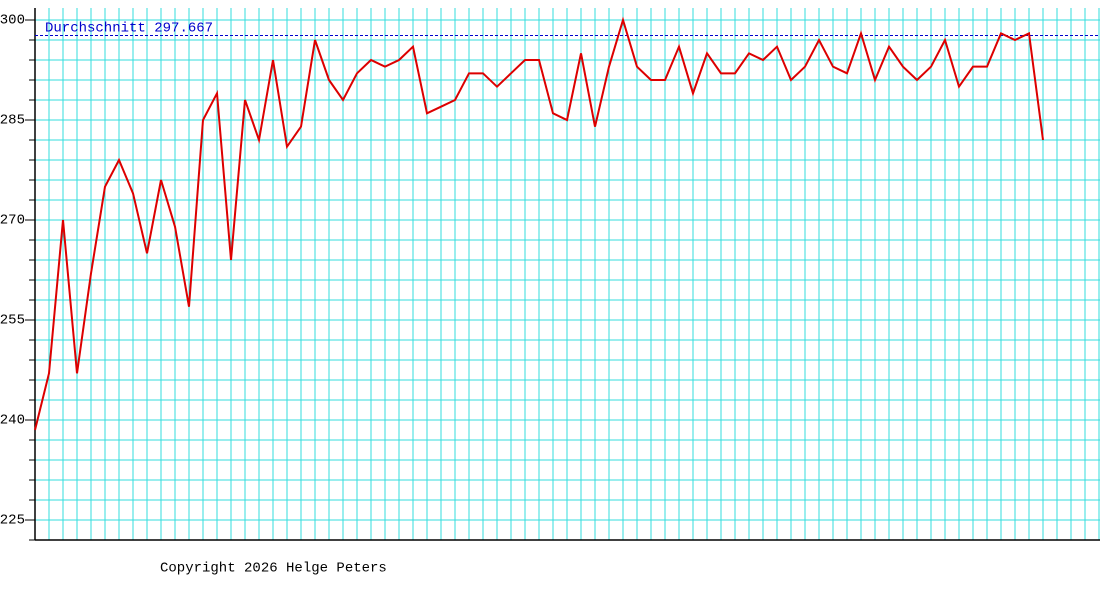 The image size is (1100, 600). What do you see at coordinates (12, 221) in the screenshot?
I see `y-tick-label: 270` at bounding box center [12, 221].